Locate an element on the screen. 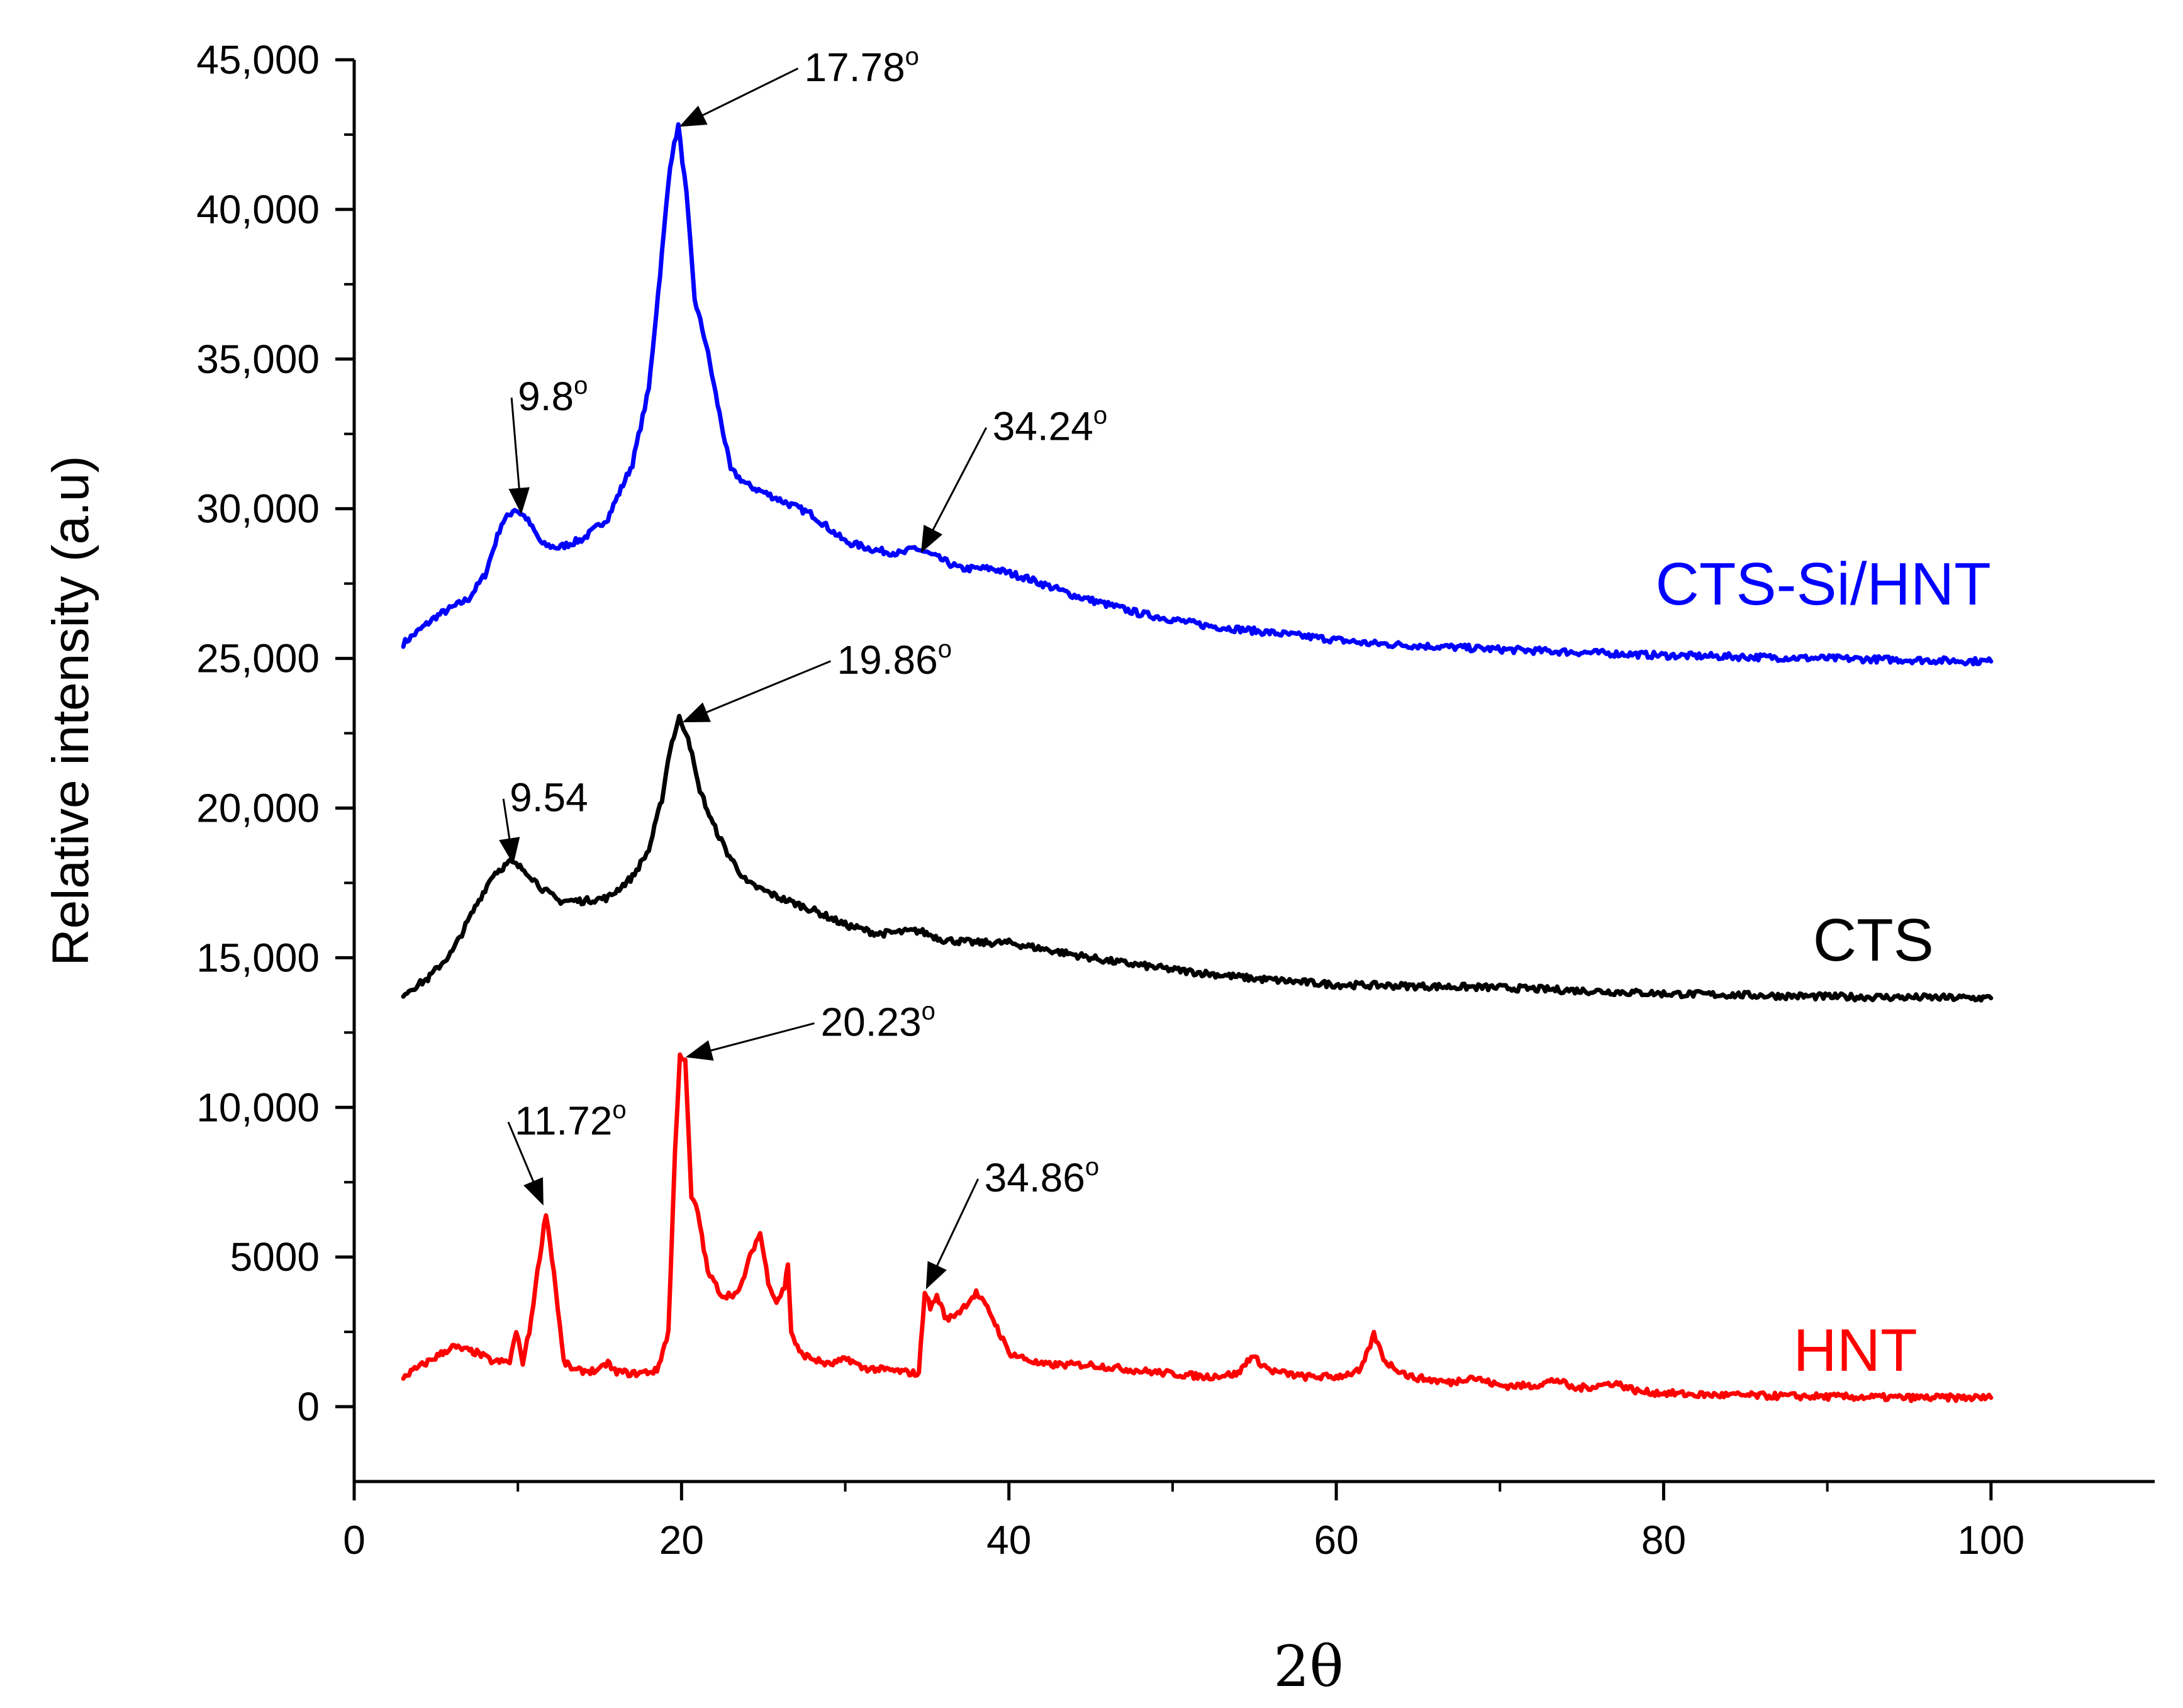 The image size is (2183, 1708). x-tick-label: 40 is located at coordinates (1009, 1540).